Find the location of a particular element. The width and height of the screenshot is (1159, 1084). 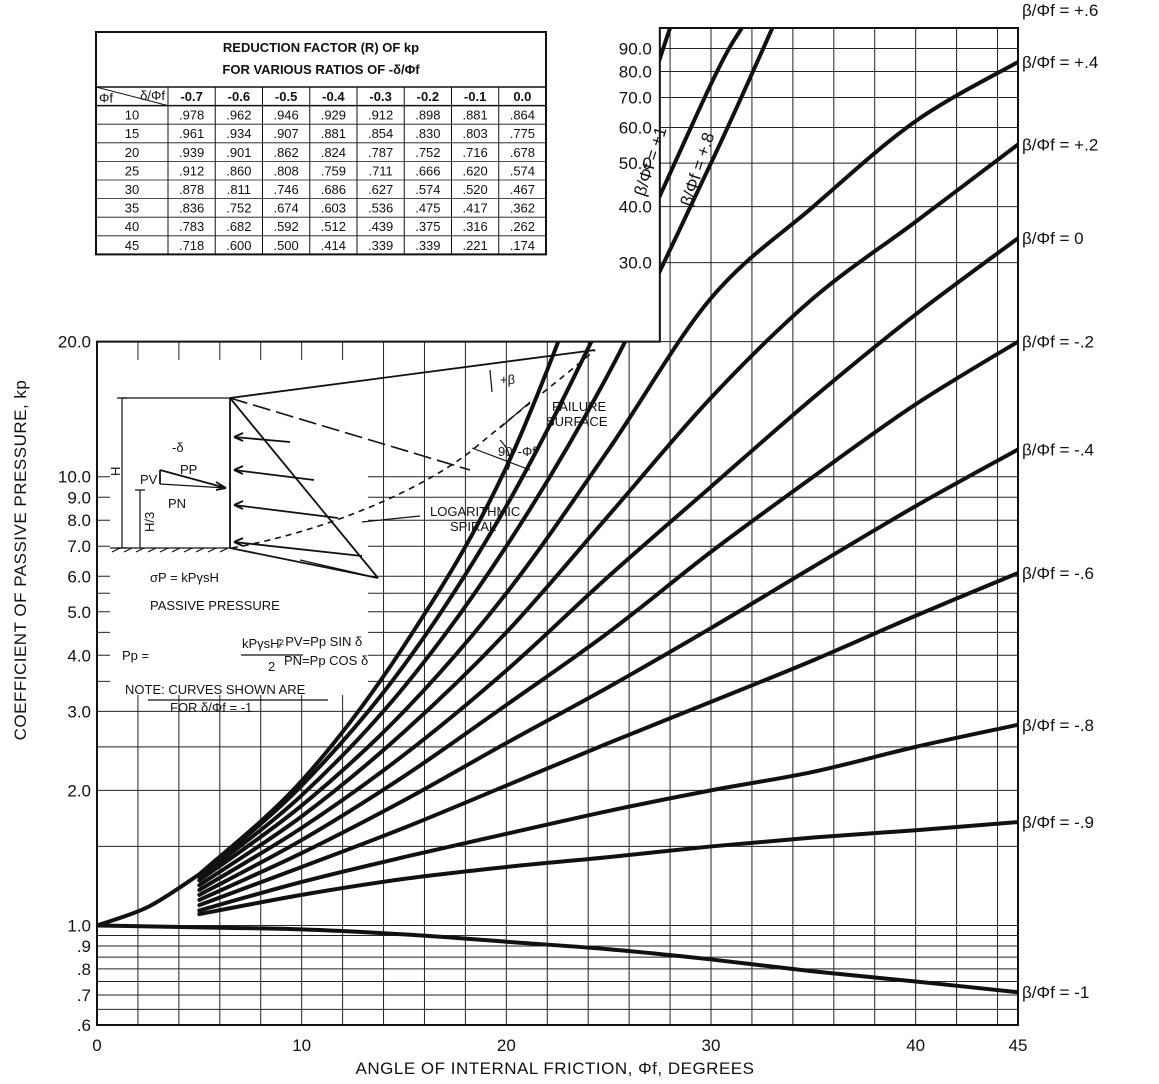

pv-formula: ; PV=Pp SIN δ is located at coordinates (320, 641).